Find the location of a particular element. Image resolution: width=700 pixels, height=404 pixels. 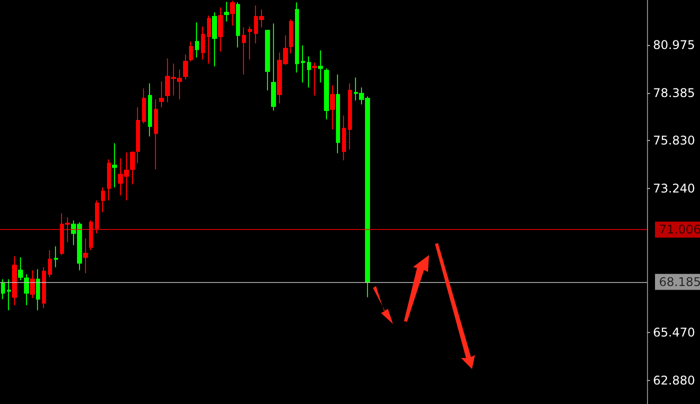

y-tick-label: 75.830 is located at coordinates (674, 140).